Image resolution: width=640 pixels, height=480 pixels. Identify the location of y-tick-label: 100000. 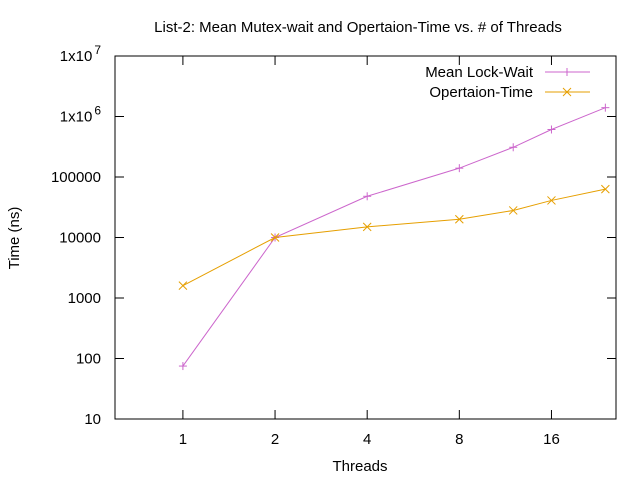
(76, 177).